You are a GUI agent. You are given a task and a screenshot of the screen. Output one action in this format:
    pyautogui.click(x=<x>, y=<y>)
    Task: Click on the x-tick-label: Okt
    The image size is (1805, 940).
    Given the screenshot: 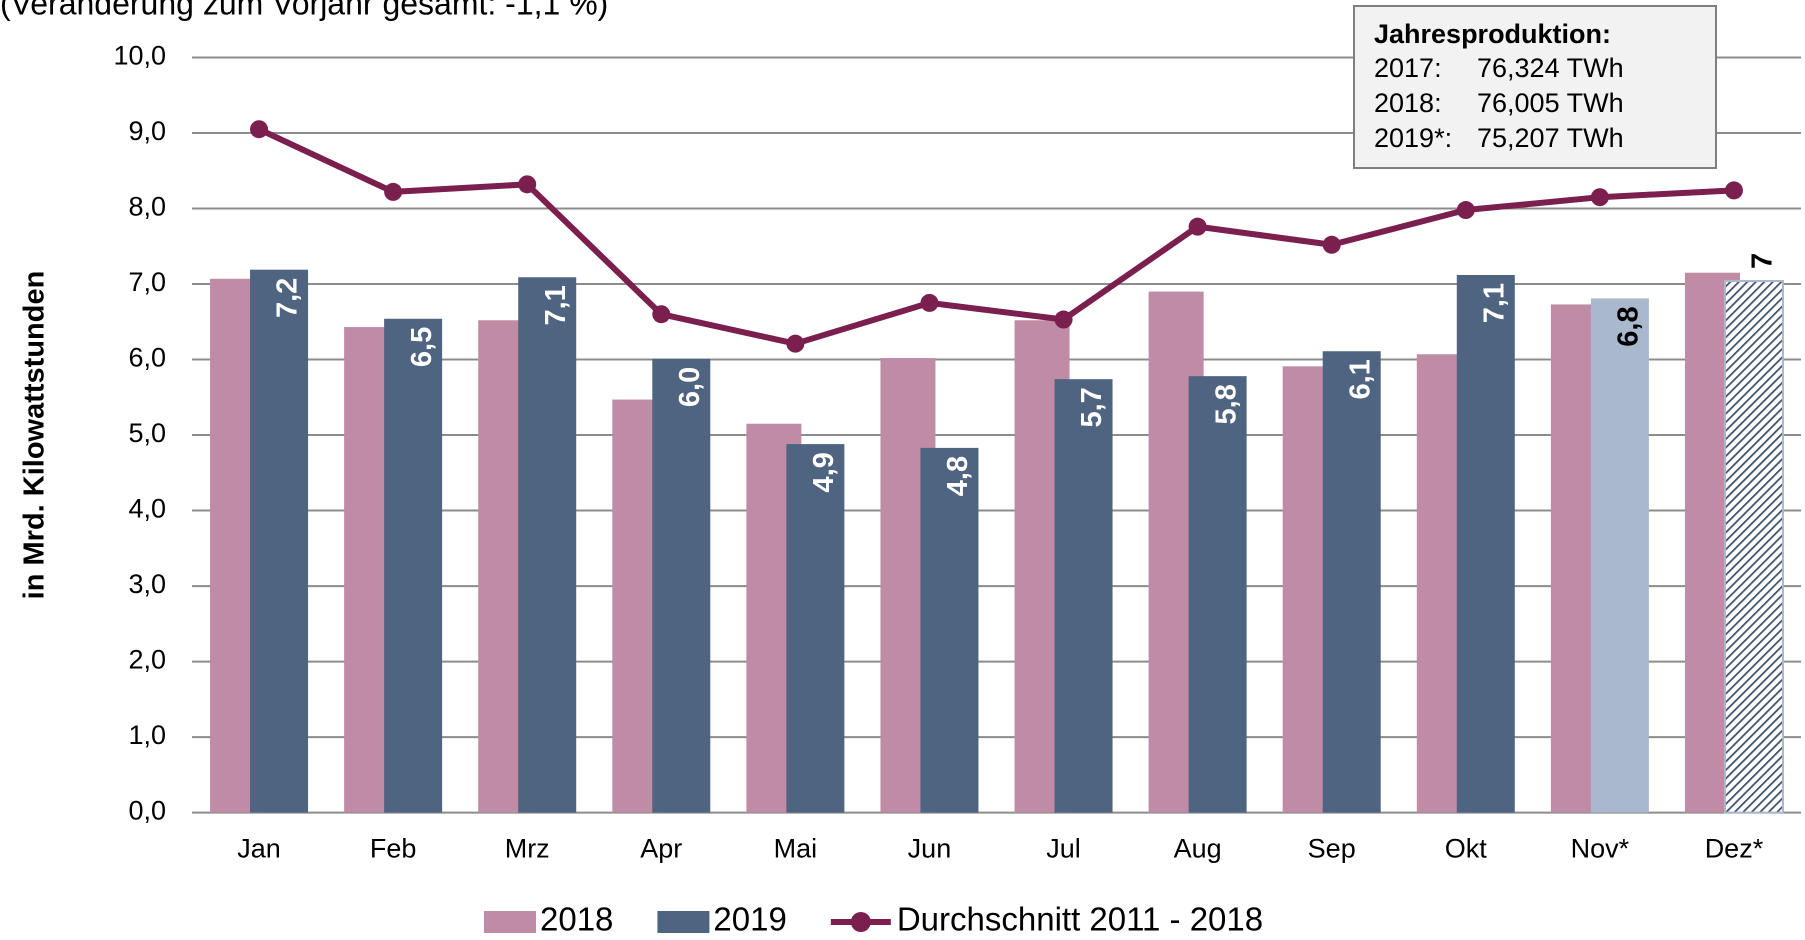 What is the action you would take?
    pyautogui.click(x=1466, y=849)
    